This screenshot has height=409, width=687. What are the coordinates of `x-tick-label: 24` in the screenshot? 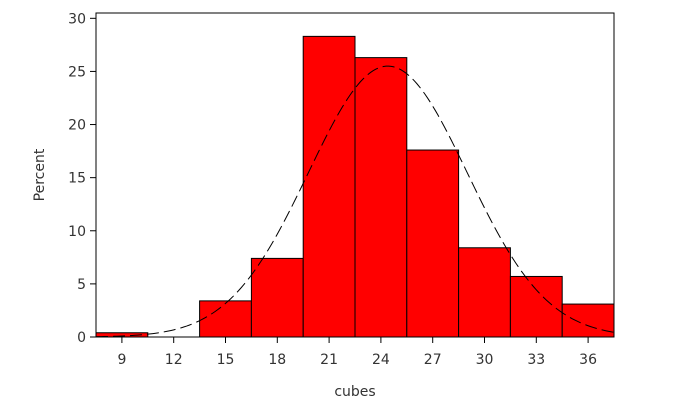 It's located at (381, 360).